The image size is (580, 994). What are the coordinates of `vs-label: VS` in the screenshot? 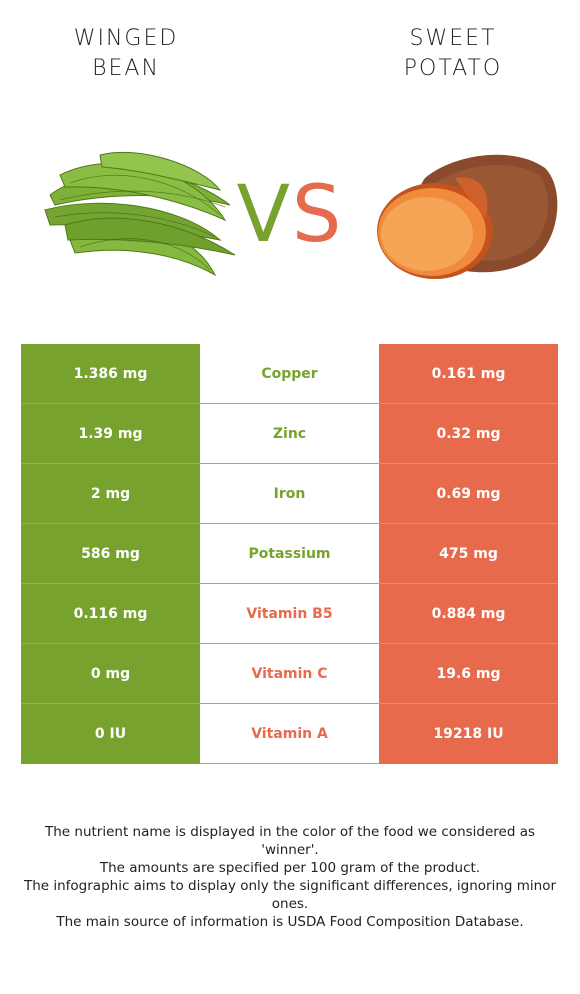 It's located at (290, 215).